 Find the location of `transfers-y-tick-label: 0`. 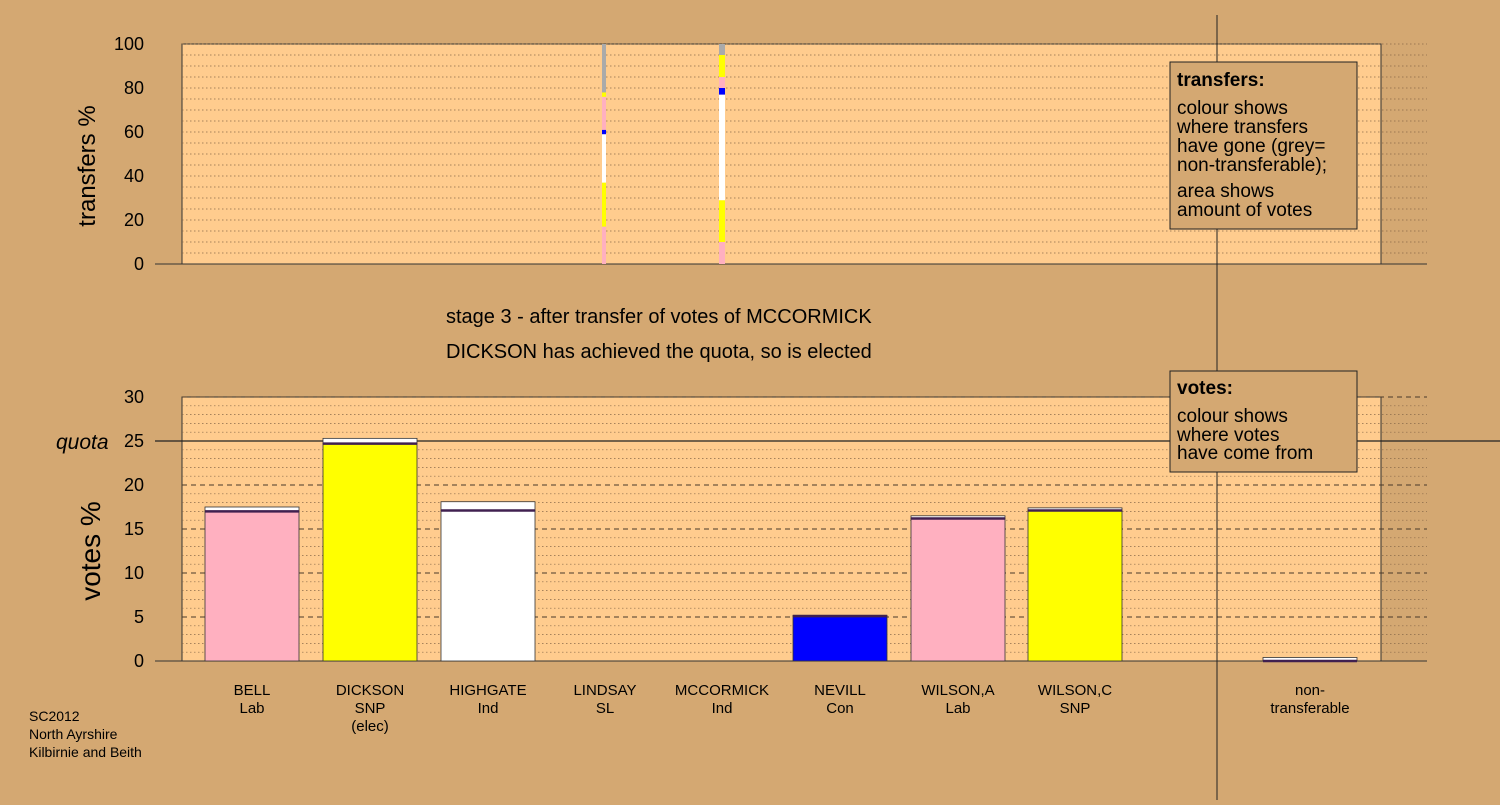

transfers-y-tick-label: 0 is located at coordinates (139, 264).